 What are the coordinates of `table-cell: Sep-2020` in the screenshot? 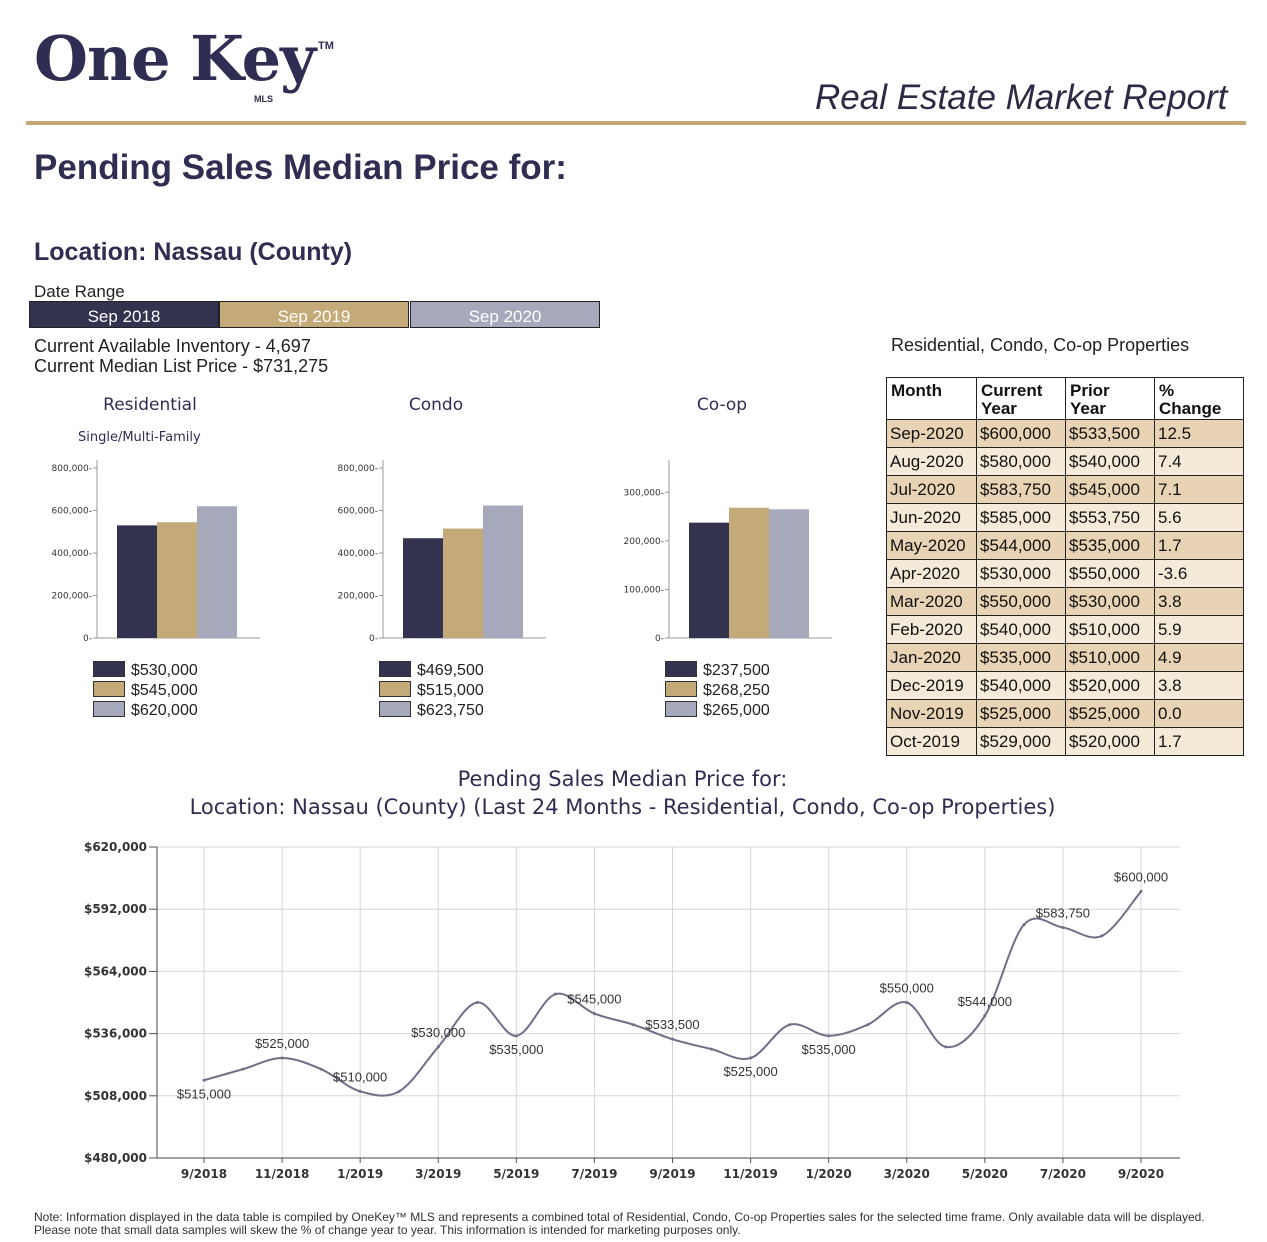 It's located at (931, 433).